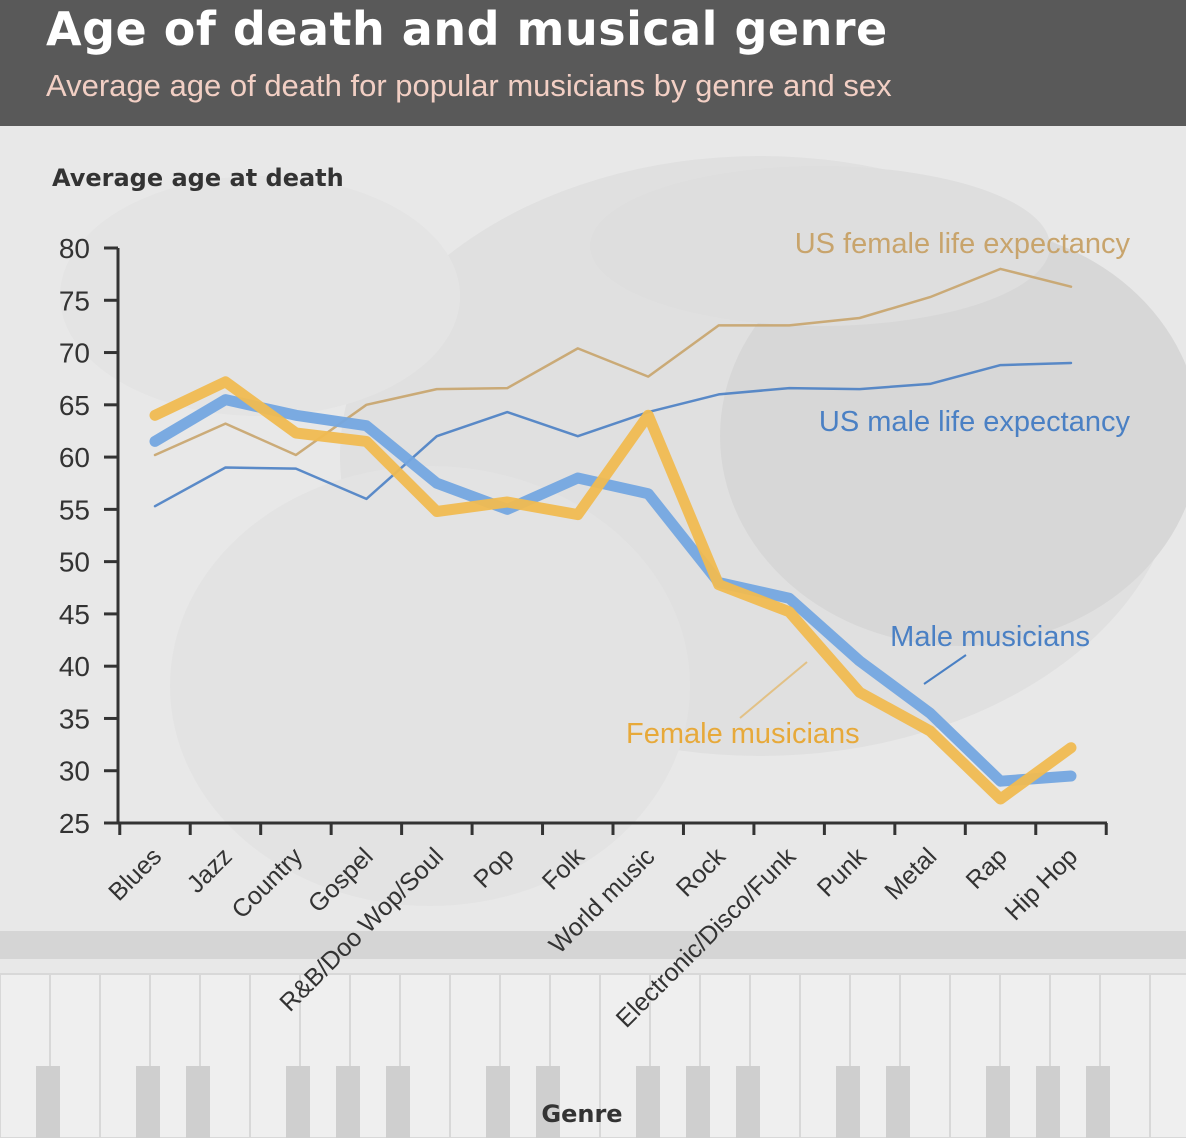  Describe the element at coordinates (963, 244) in the screenshot. I see `us-female-life-expectancy-label: US female life expectancy` at that location.